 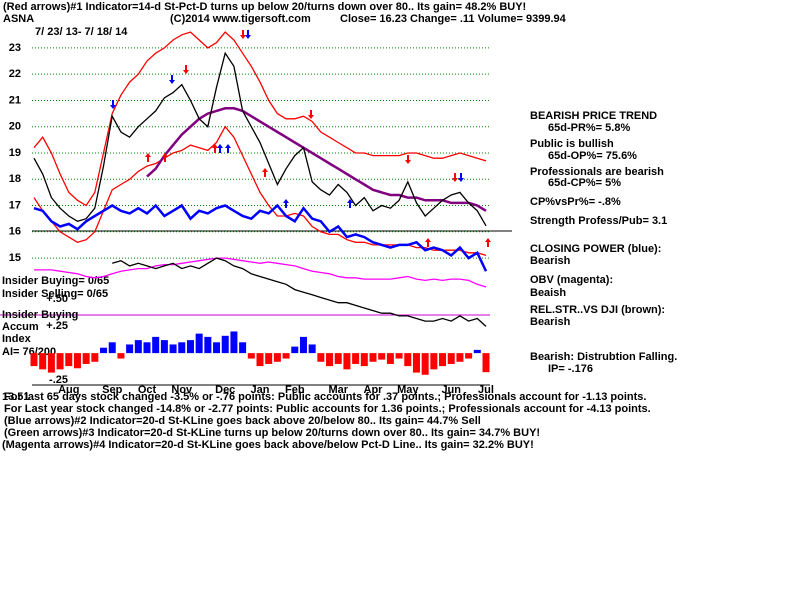 I want to click on sidebar-text: BEARISH PRICE TREND, so click(x=593, y=116).